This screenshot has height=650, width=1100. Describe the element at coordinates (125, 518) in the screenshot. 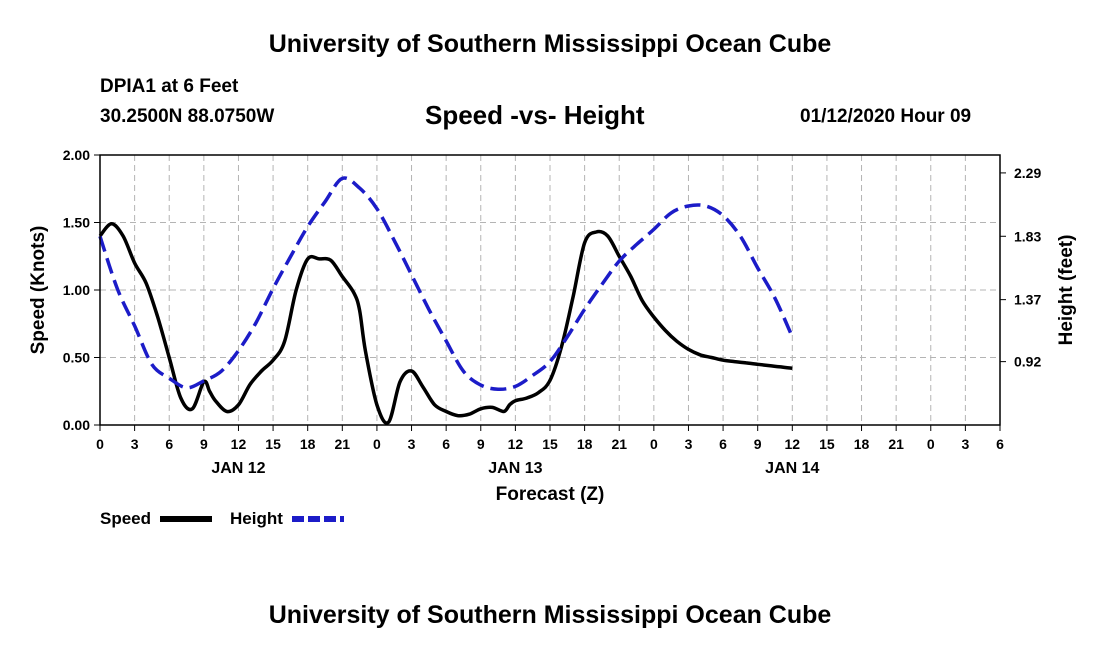

I see `legend-speed-label: Speed` at that location.